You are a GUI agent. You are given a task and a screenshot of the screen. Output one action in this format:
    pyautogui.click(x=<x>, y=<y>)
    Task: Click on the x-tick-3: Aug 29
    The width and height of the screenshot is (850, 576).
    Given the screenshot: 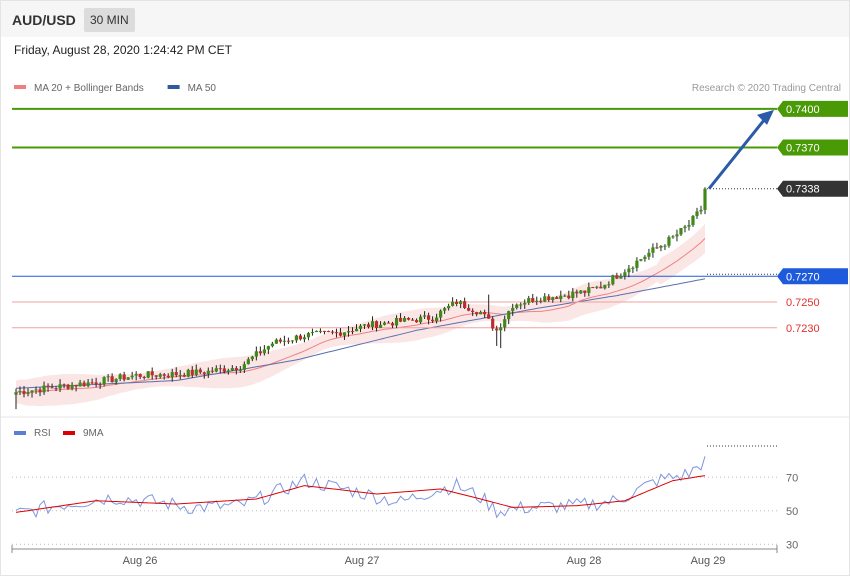 What is the action you would take?
    pyautogui.click(x=708, y=561)
    